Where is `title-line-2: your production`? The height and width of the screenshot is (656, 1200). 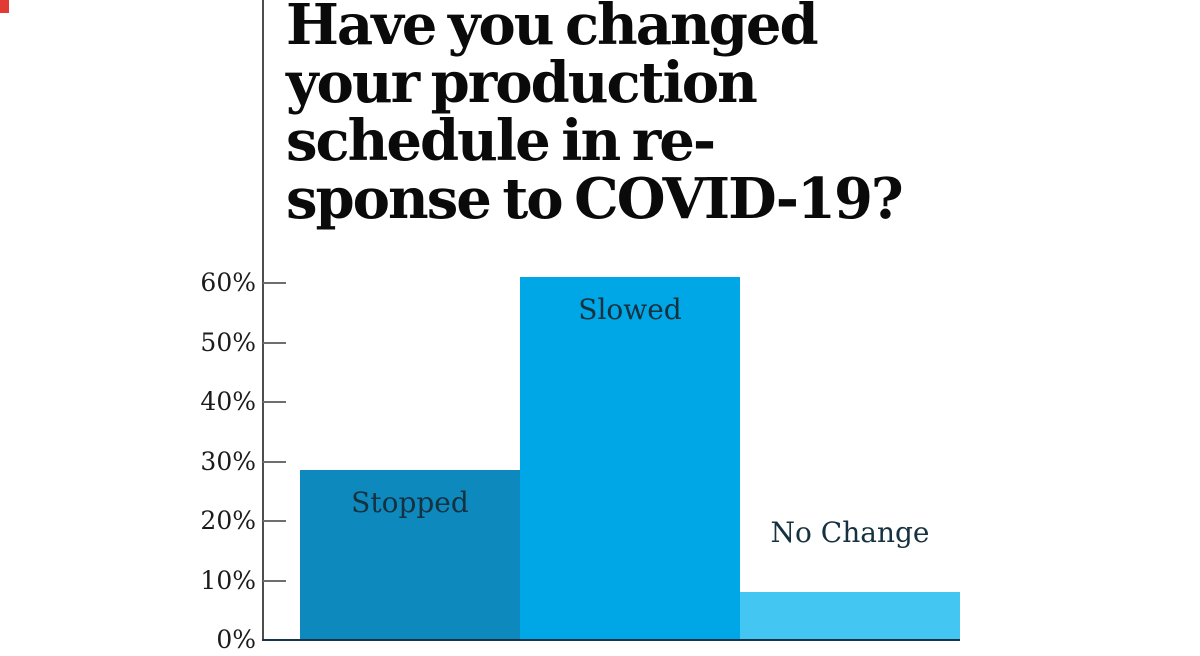 title-line-2: your production is located at coordinates (522, 83).